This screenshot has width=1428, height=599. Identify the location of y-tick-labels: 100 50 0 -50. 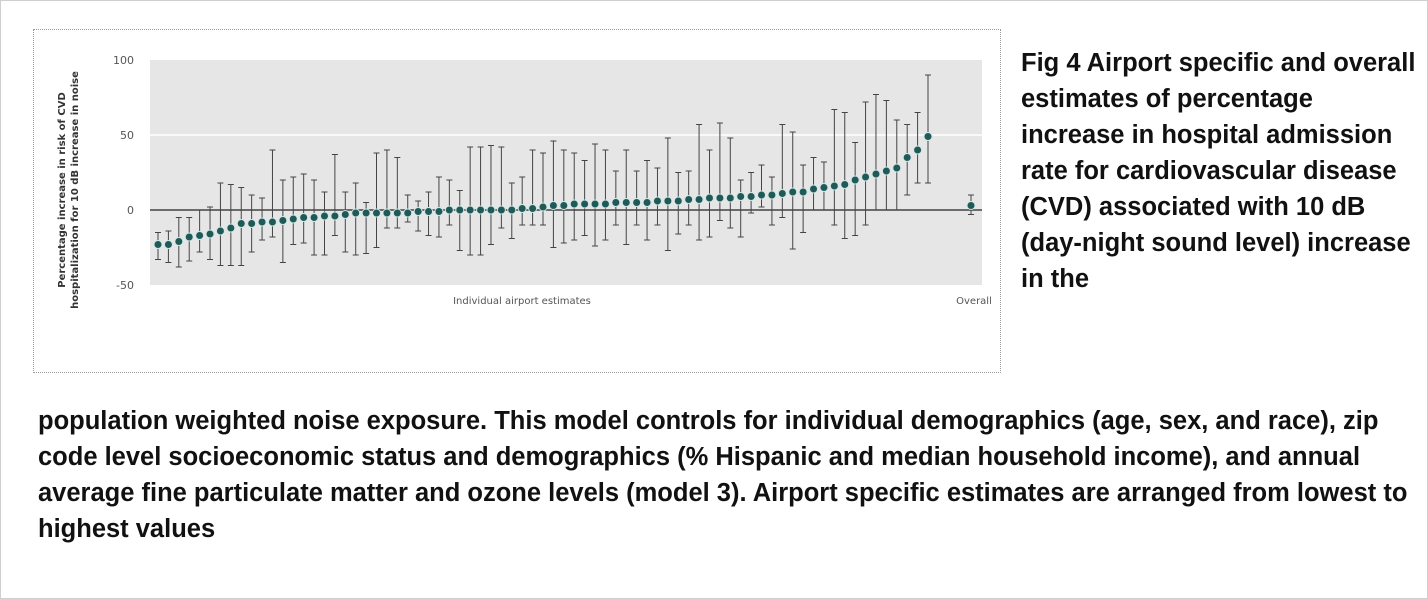
(123, 173).